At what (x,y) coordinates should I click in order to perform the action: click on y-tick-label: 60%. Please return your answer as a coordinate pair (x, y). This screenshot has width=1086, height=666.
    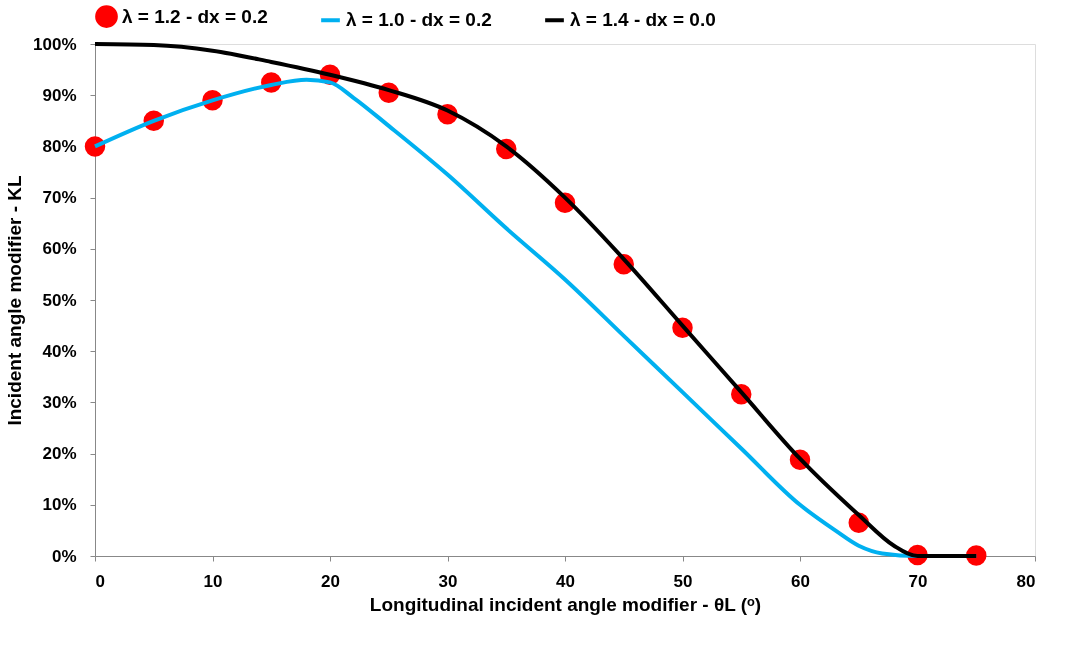
    Looking at the image, I should click on (59, 249).